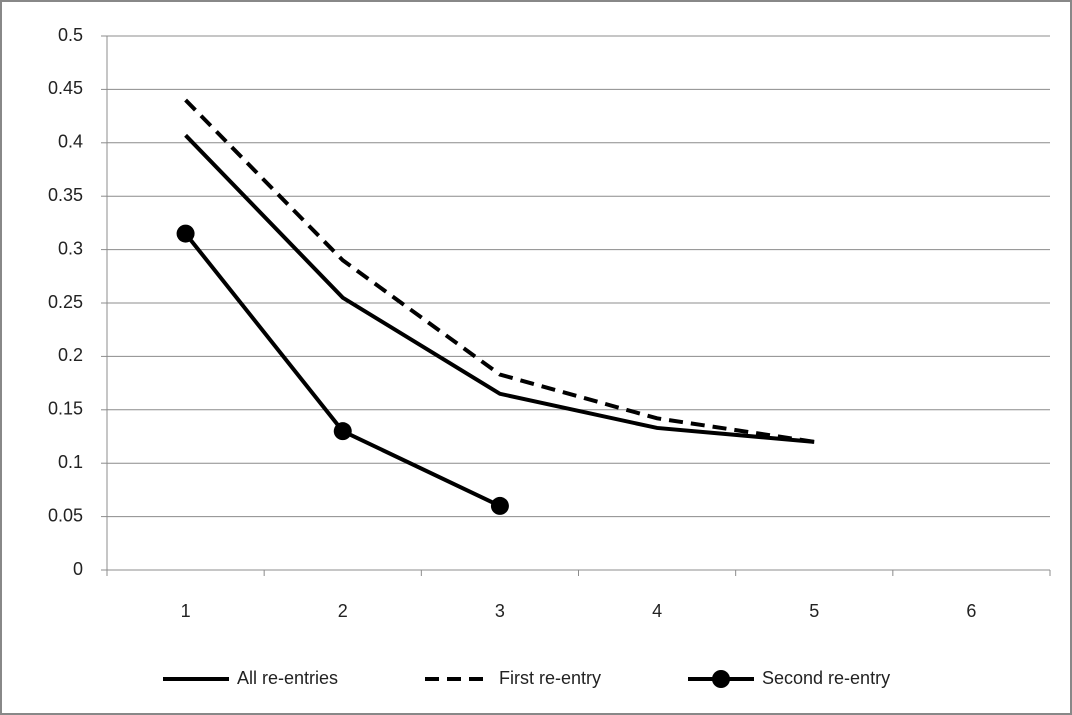  Describe the element at coordinates (971, 611) in the screenshot. I see `x-tick-label: 6` at that location.